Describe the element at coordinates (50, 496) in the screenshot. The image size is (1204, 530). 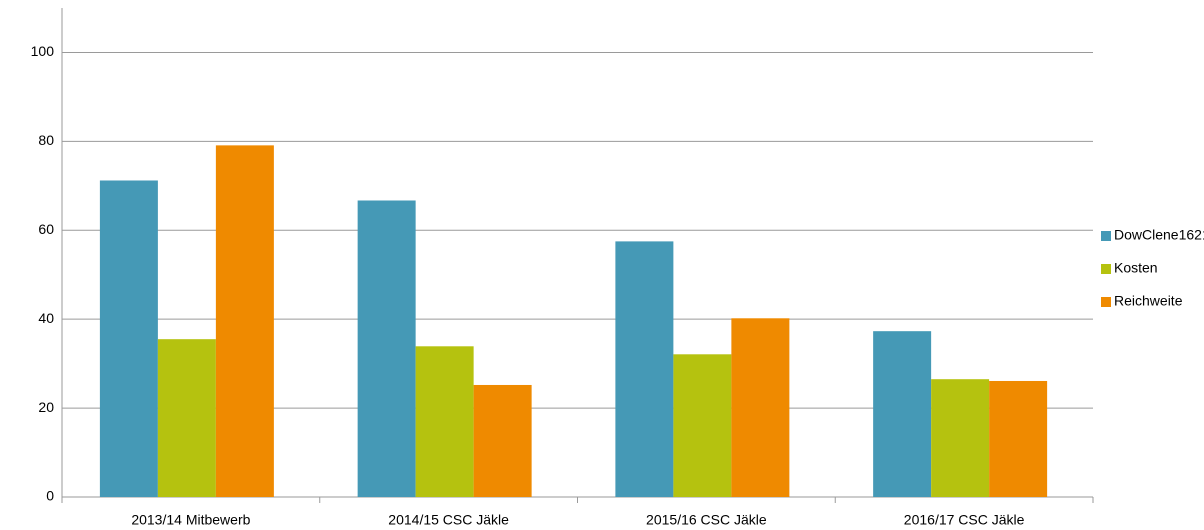
I see `y-tick-label: 0` at that location.